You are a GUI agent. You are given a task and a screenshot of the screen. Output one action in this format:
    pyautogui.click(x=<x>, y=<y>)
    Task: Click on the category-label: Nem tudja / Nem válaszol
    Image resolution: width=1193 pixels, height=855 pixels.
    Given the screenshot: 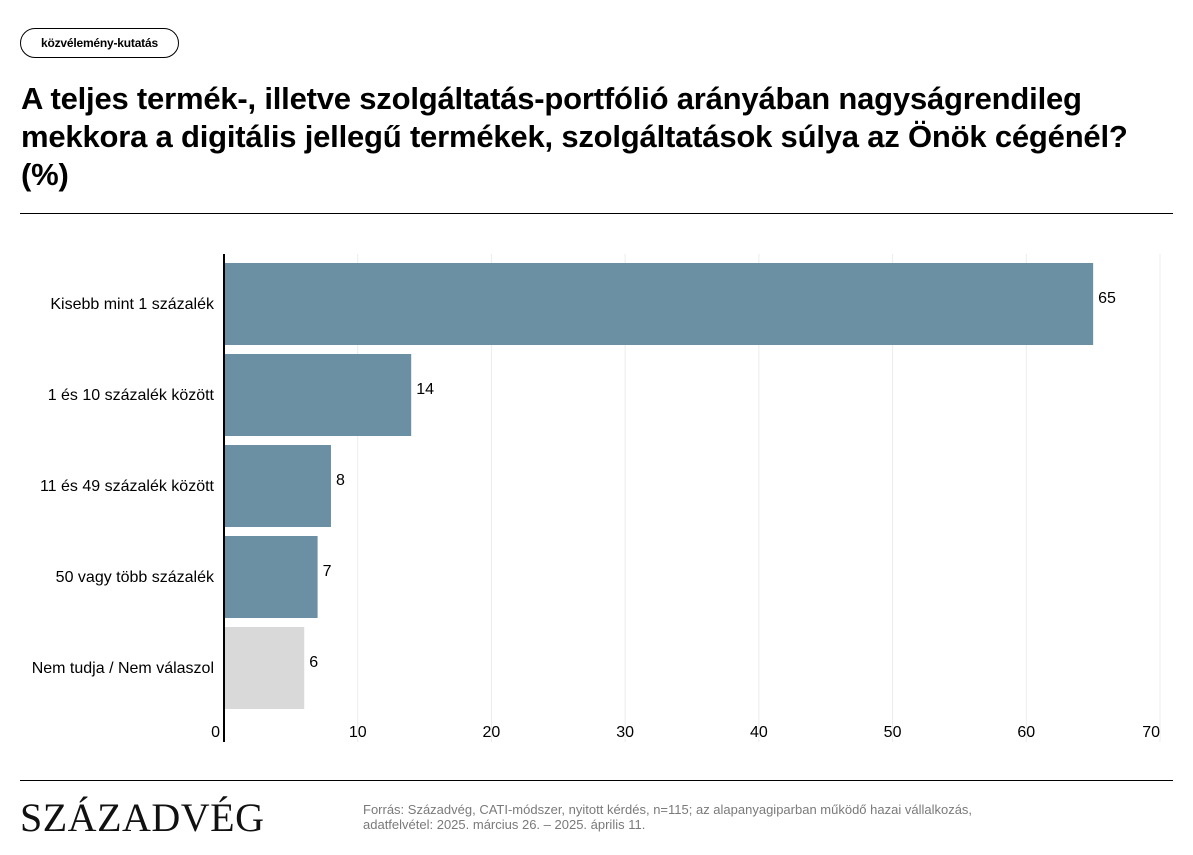 What is the action you would take?
    pyautogui.click(x=123, y=668)
    